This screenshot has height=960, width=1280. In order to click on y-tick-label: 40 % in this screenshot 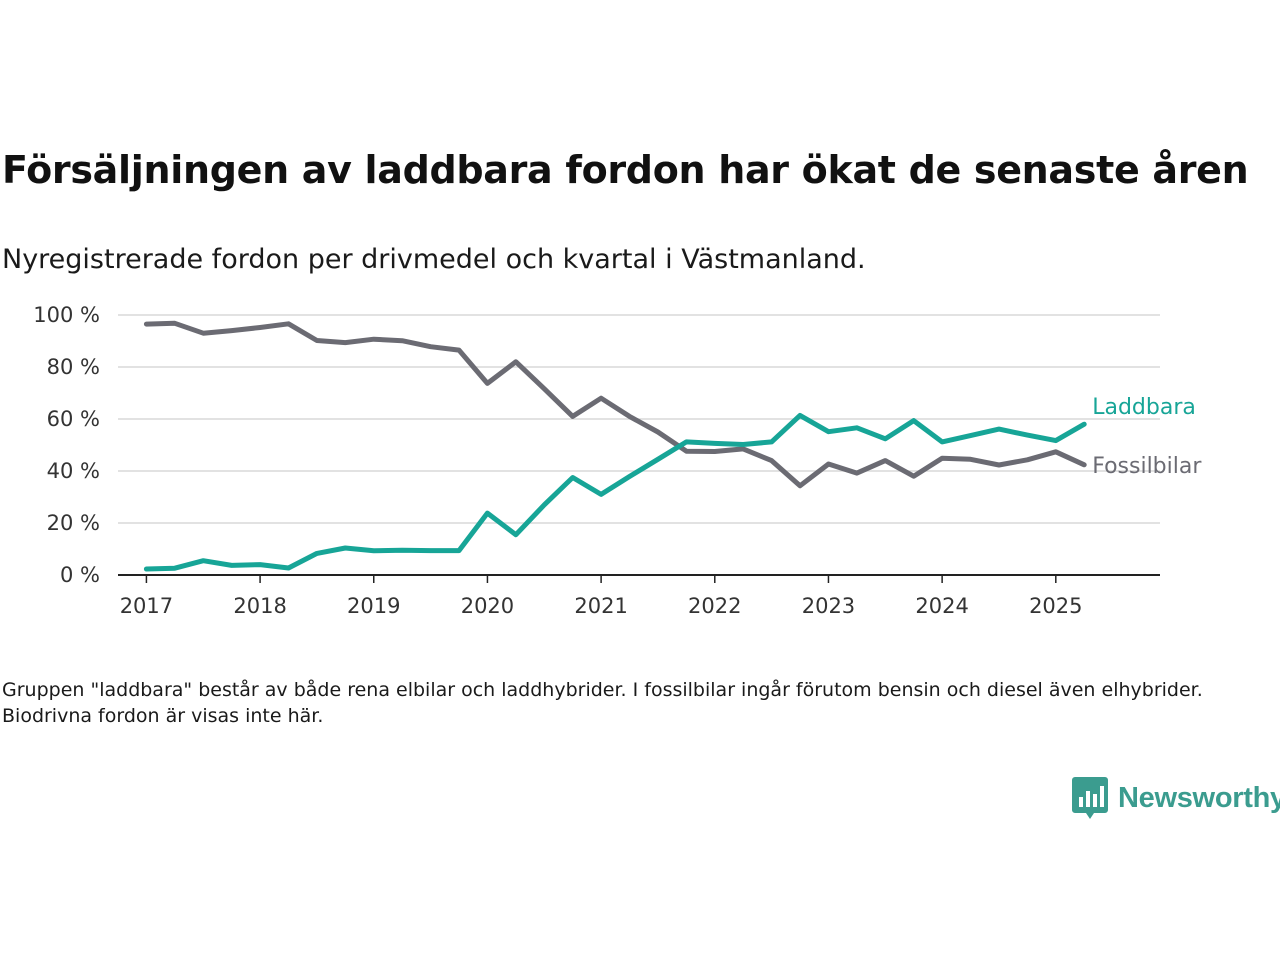, I will do `click(73, 471)`.